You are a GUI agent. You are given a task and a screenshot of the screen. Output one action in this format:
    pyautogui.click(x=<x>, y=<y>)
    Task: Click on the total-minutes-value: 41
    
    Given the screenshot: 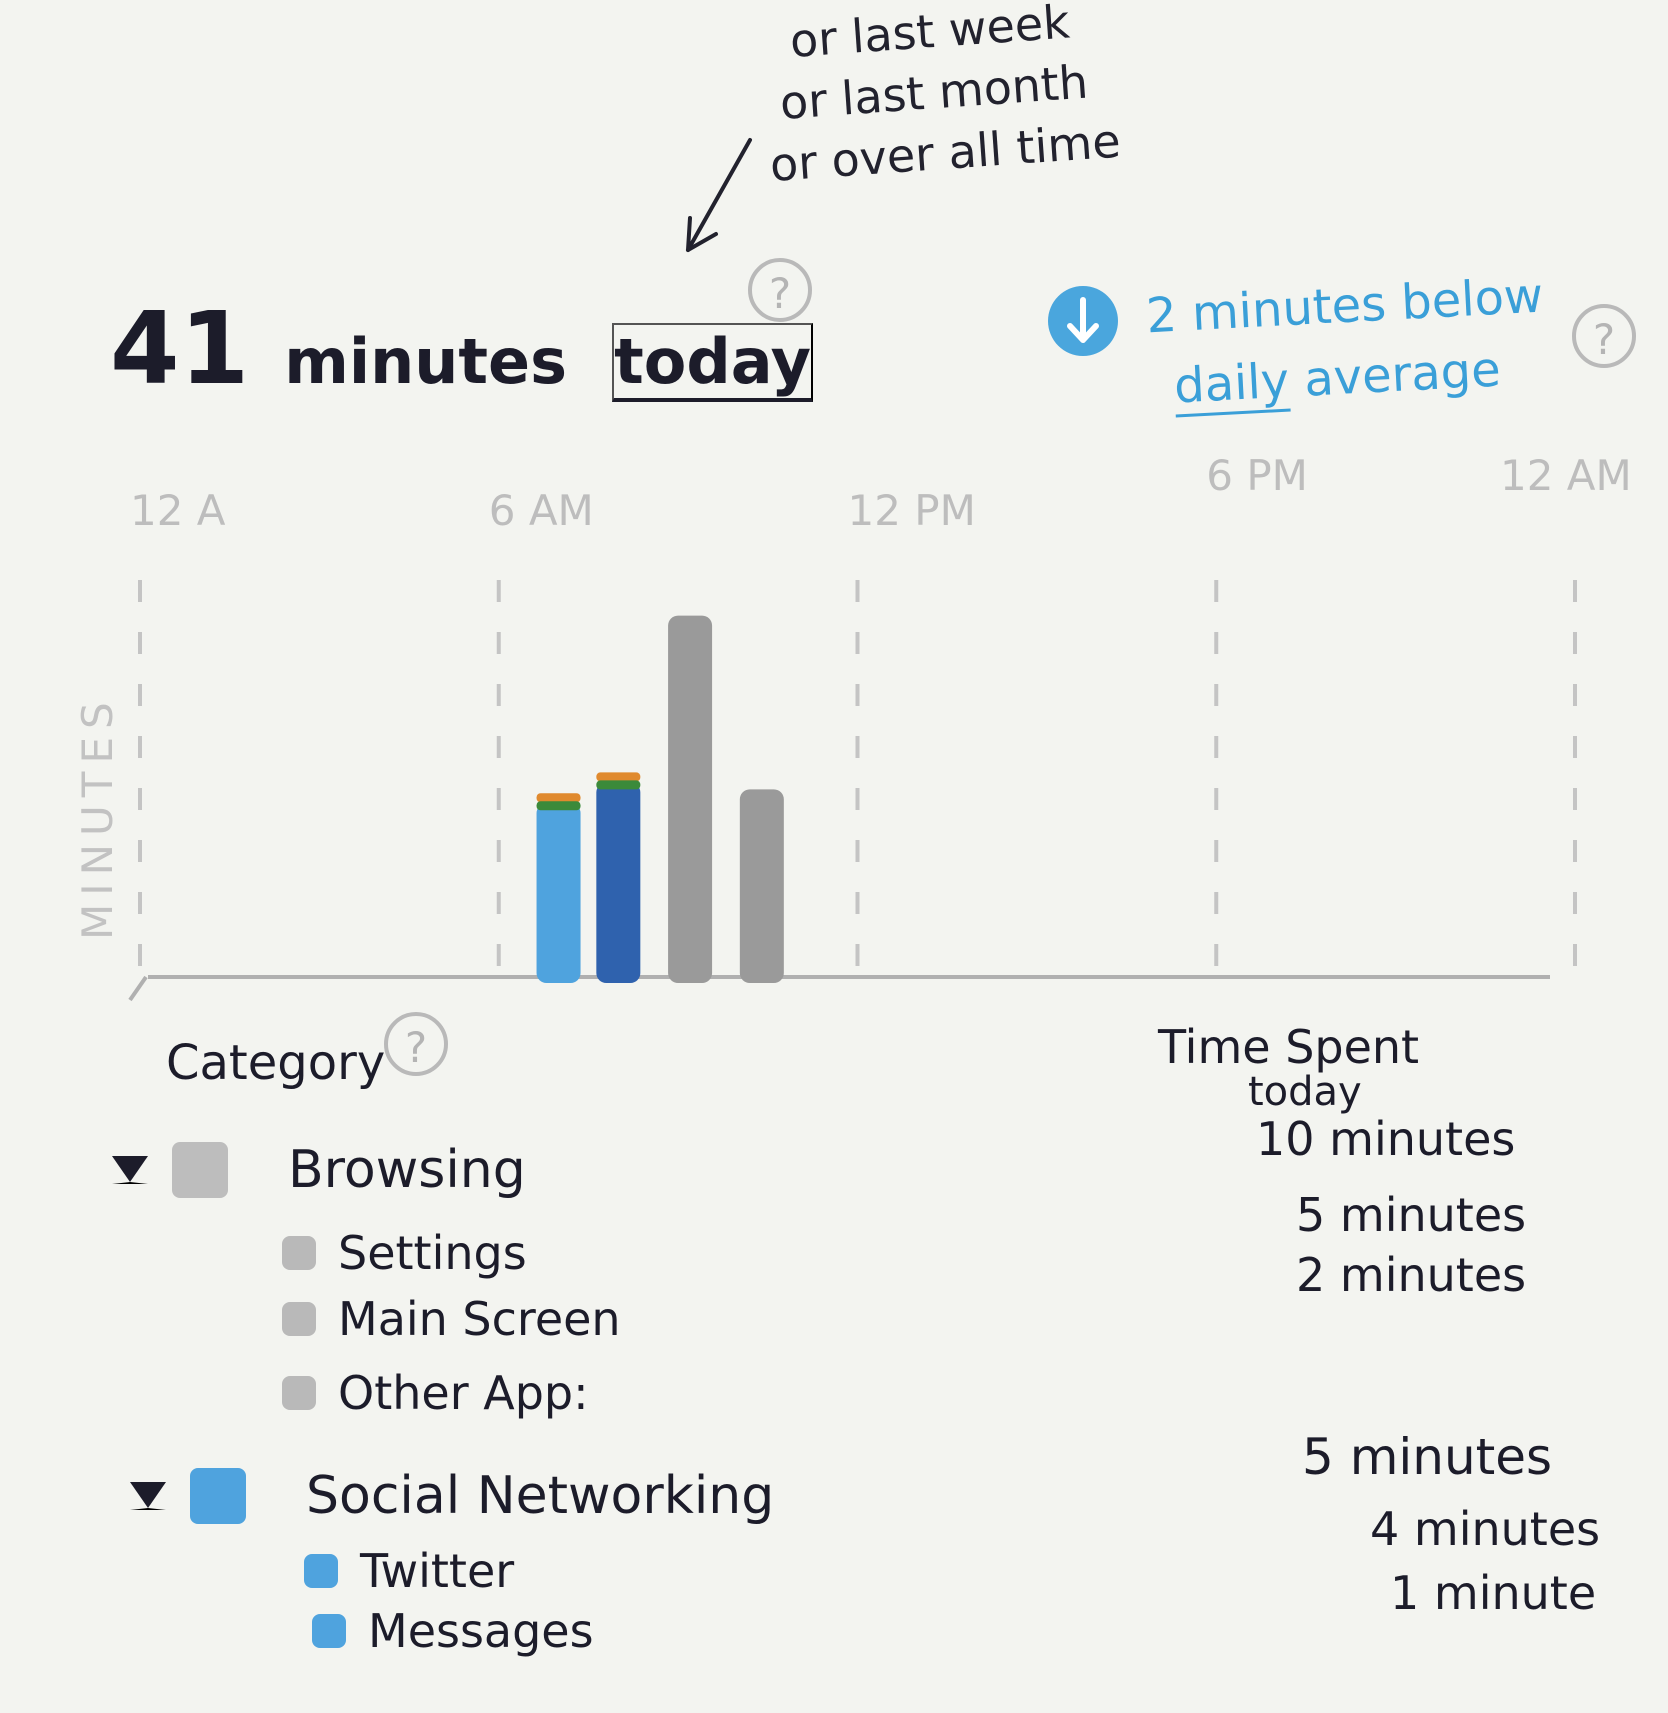 What is the action you would take?
    pyautogui.click(x=179, y=348)
    